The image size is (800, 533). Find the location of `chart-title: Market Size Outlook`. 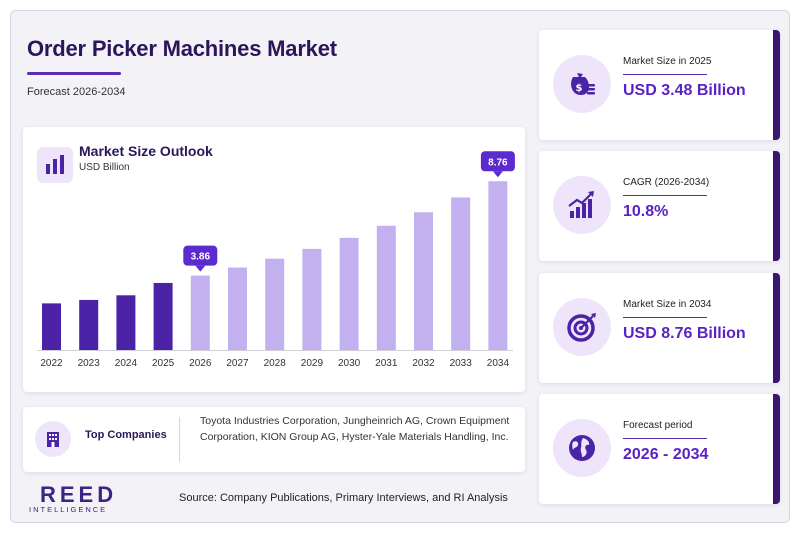

chart-title: Market Size Outlook is located at coordinates (146, 151).